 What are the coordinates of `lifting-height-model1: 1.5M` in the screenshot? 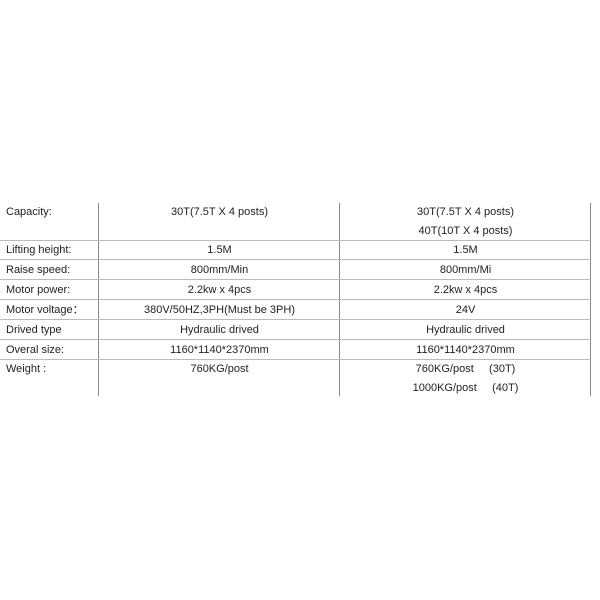 It's located at (219, 250).